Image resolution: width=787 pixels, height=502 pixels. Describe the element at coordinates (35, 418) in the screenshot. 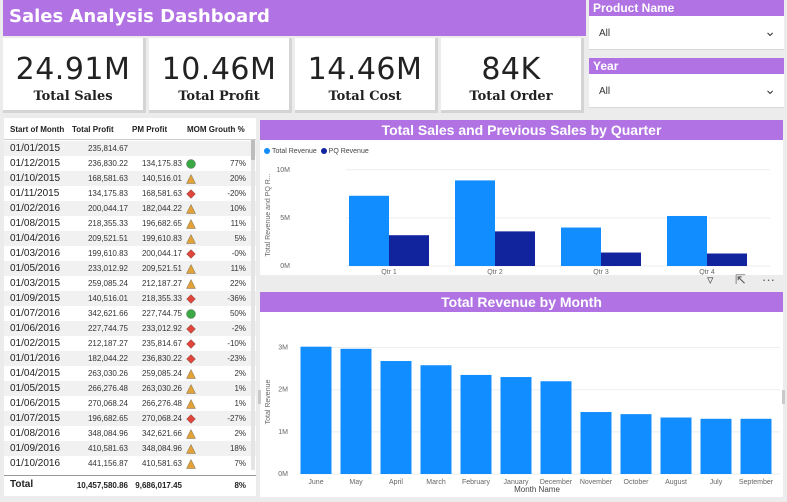

I see `cell-start-of-month: 01/07/2015` at that location.